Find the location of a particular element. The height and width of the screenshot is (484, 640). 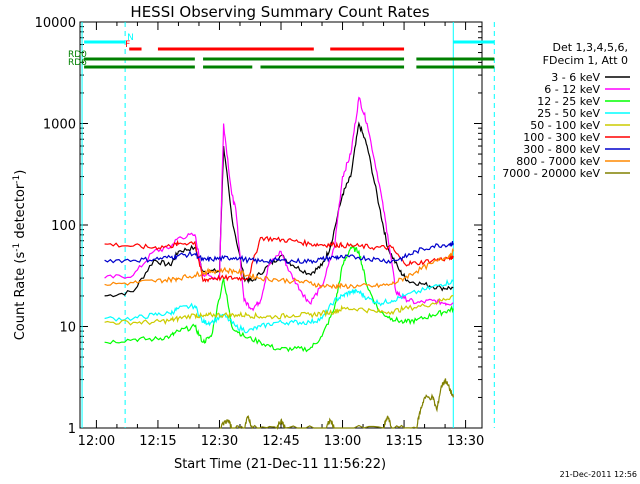

x-tick-label: 13:30 is located at coordinates (465, 441).